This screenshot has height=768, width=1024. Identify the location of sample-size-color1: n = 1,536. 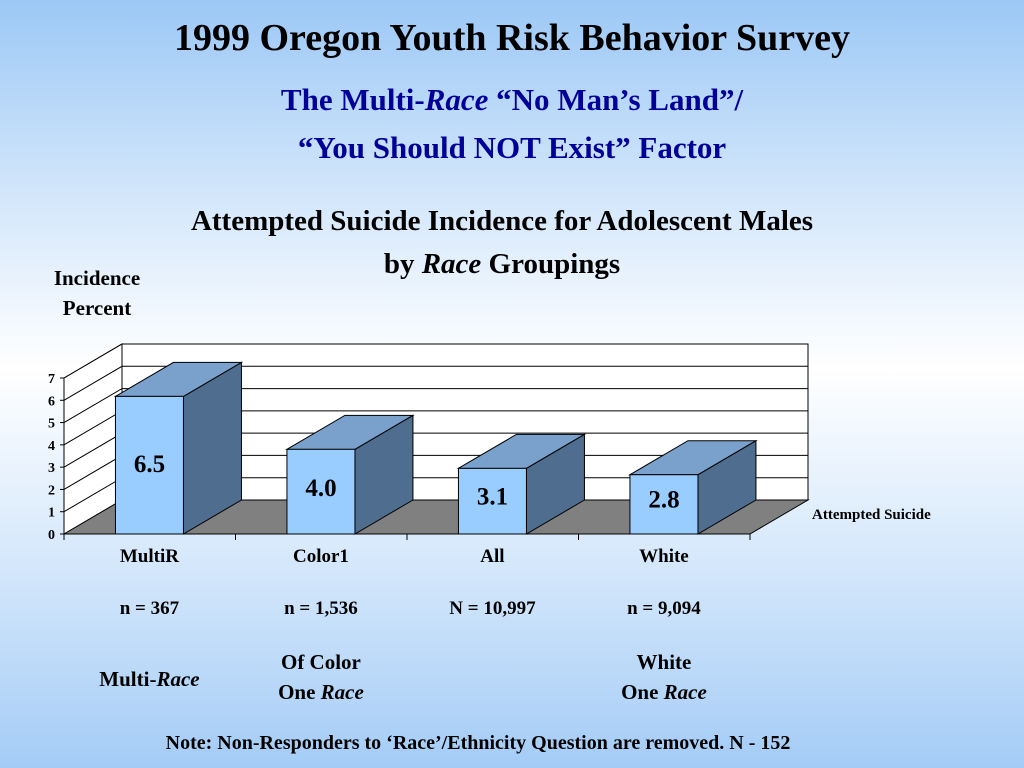
(321, 608).